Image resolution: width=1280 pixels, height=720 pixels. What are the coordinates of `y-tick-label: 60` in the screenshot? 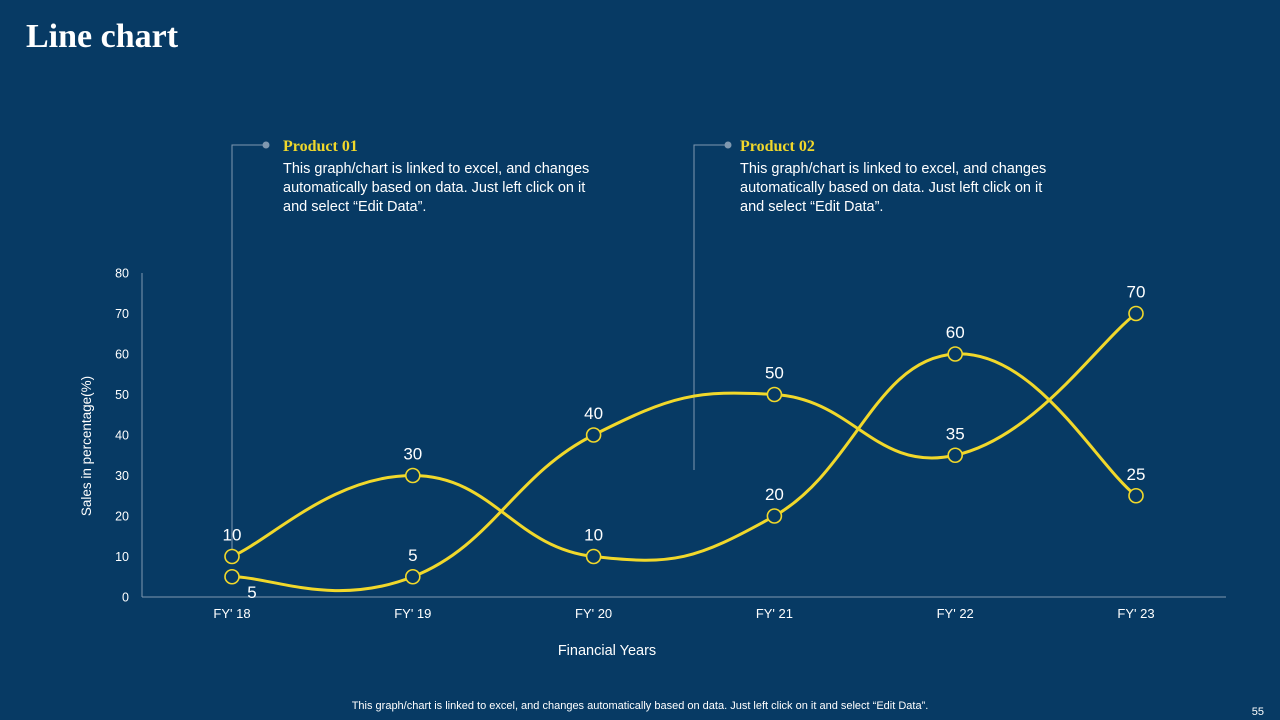 It's located at (122, 355).